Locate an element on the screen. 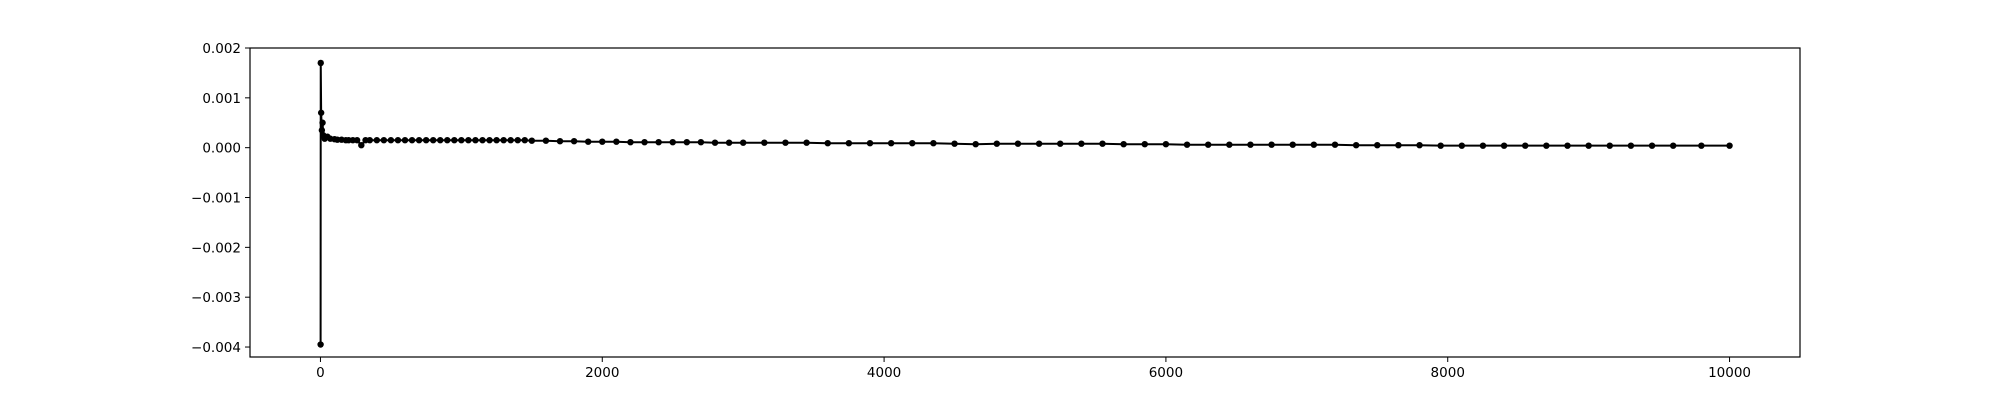  x-tick-label: 0 is located at coordinates (320, 373).